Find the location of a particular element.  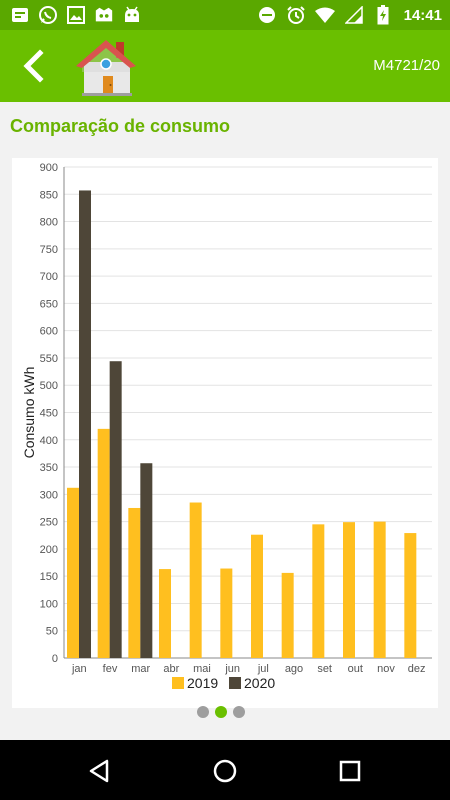

y-tick-label: 900 is located at coordinates (49, 168).